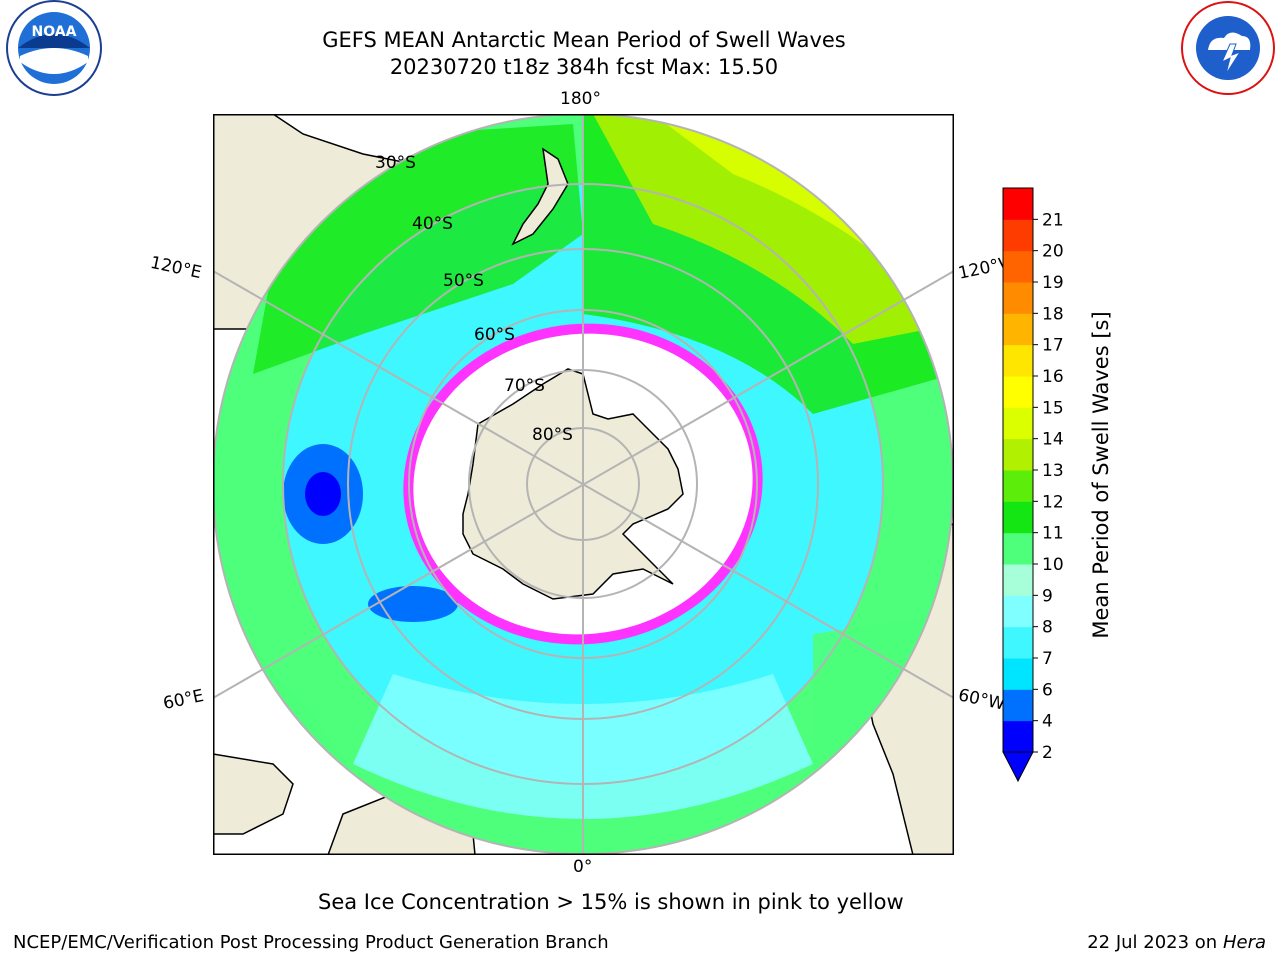 The image size is (1280, 960). What do you see at coordinates (1018, 767) in the screenshot?
I see `colorbar-extend-arrow` at bounding box center [1018, 767].